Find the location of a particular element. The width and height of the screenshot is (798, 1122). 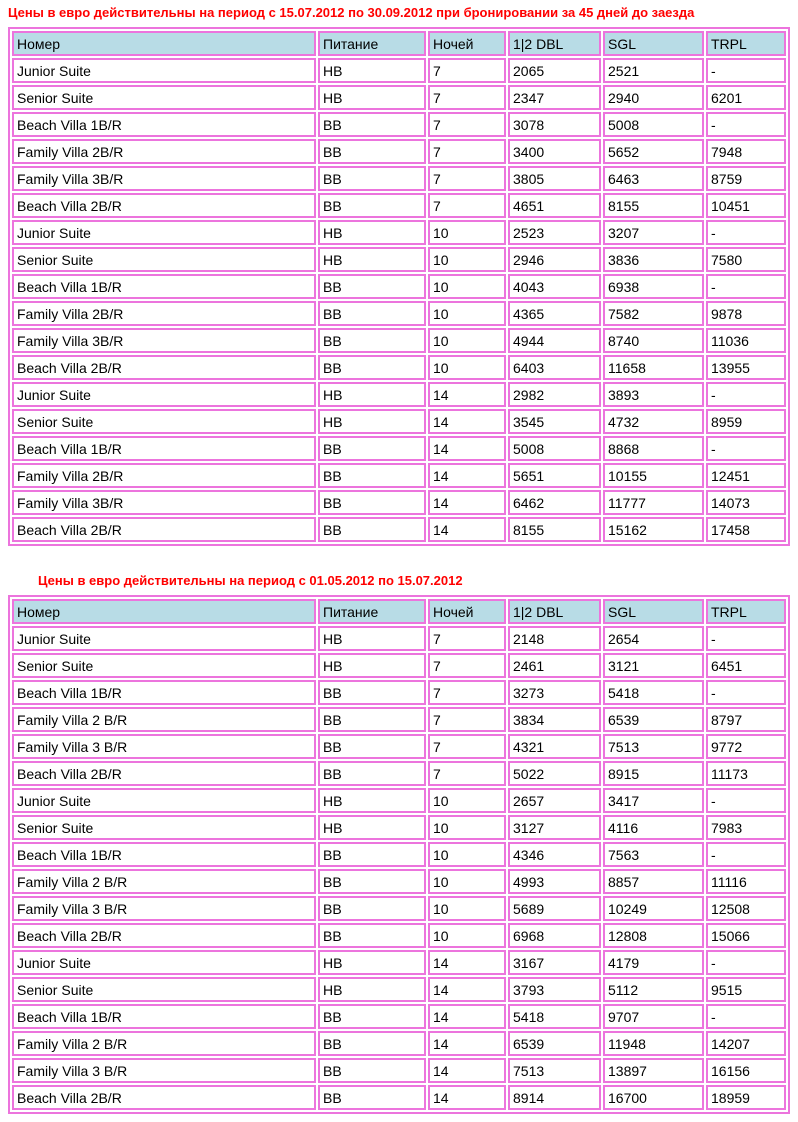

dbl-price-cell: 4346 is located at coordinates (554, 854).